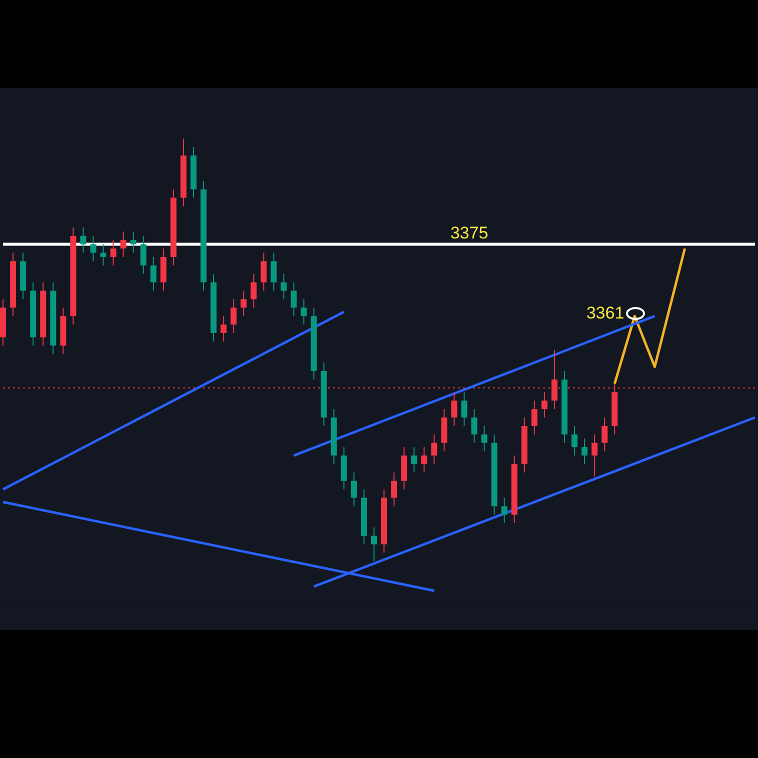  Describe the element at coordinates (469, 232) in the screenshot. I see `annotation: 3375` at that location.